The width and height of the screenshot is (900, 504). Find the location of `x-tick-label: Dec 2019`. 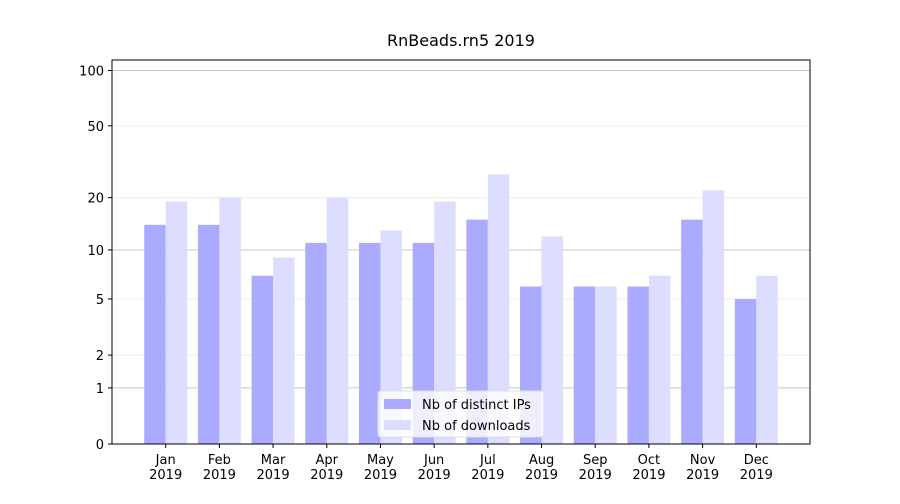

x-tick-label: Dec 2019 is located at coordinates (756, 468).